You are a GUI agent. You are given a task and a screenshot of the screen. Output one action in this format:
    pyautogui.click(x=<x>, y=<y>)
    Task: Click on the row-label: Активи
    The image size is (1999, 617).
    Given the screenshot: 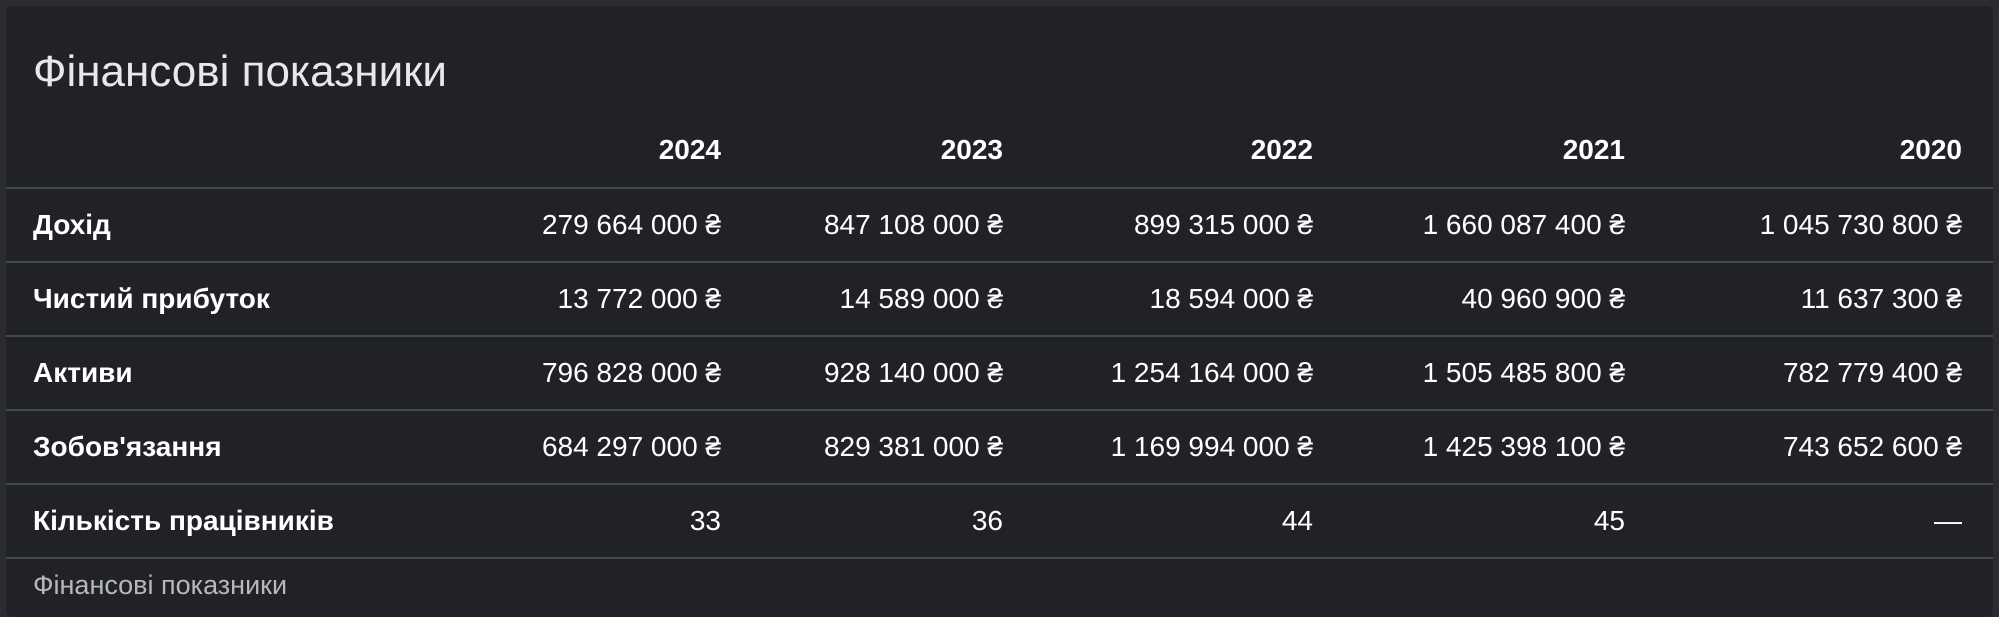 What is the action you would take?
    pyautogui.click(x=231, y=373)
    